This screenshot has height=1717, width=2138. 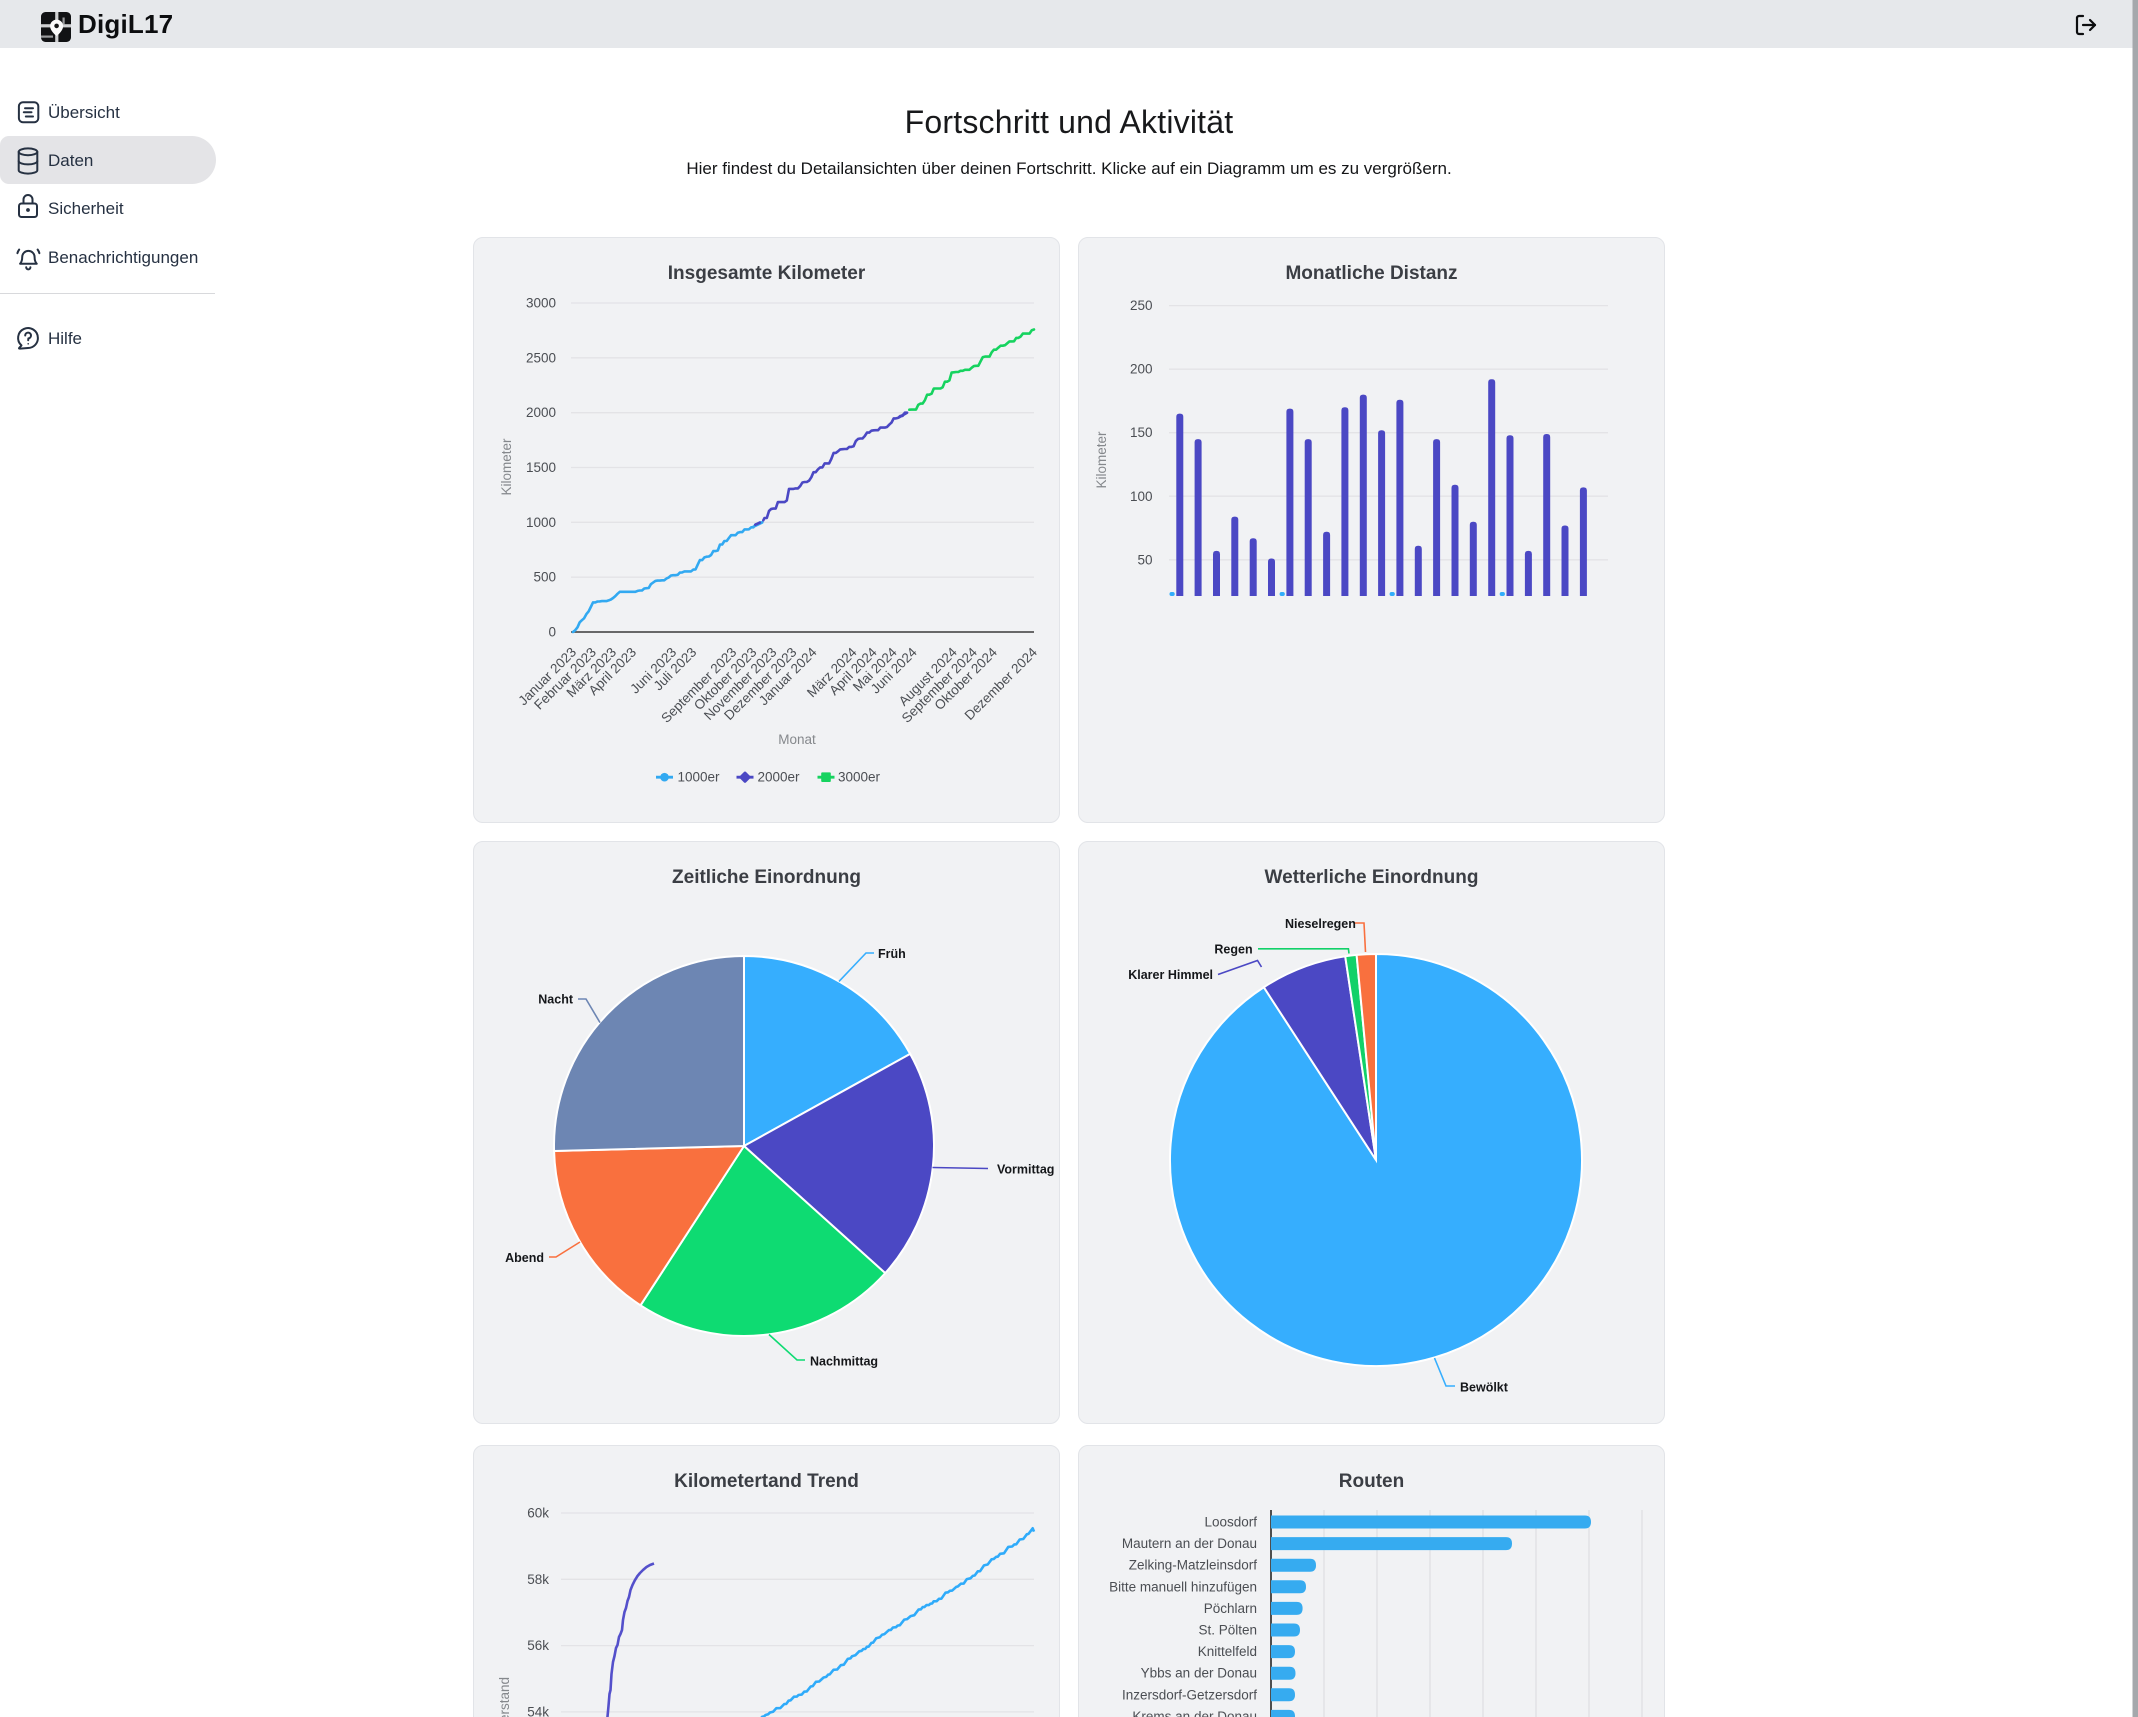 I want to click on svg-text: Monat, so click(x=797, y=739).